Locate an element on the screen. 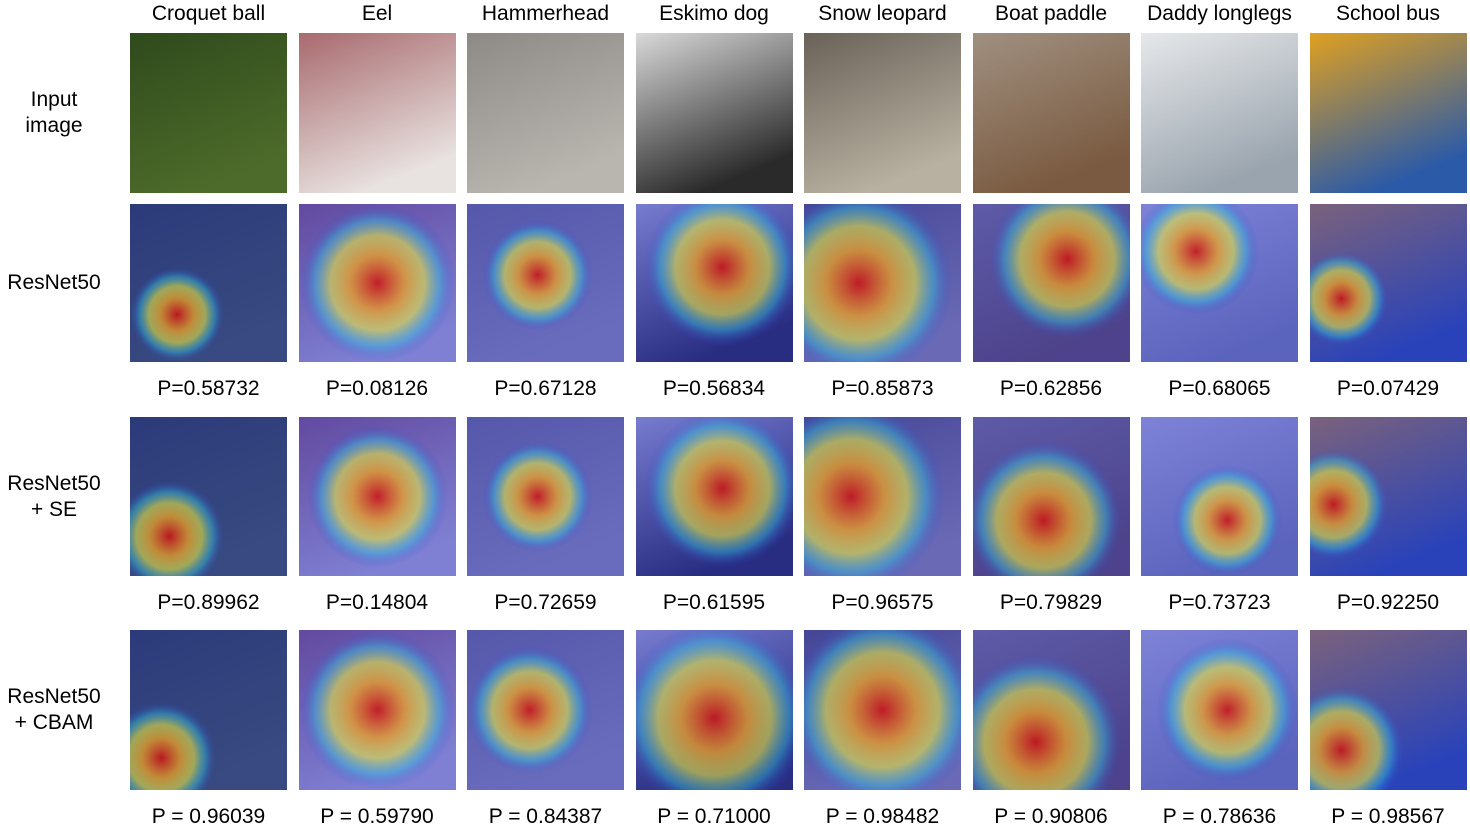 Image resolution: width=1470 pixels, height=832 pixels. column-header: Eel is located at coordinates (377, 13).